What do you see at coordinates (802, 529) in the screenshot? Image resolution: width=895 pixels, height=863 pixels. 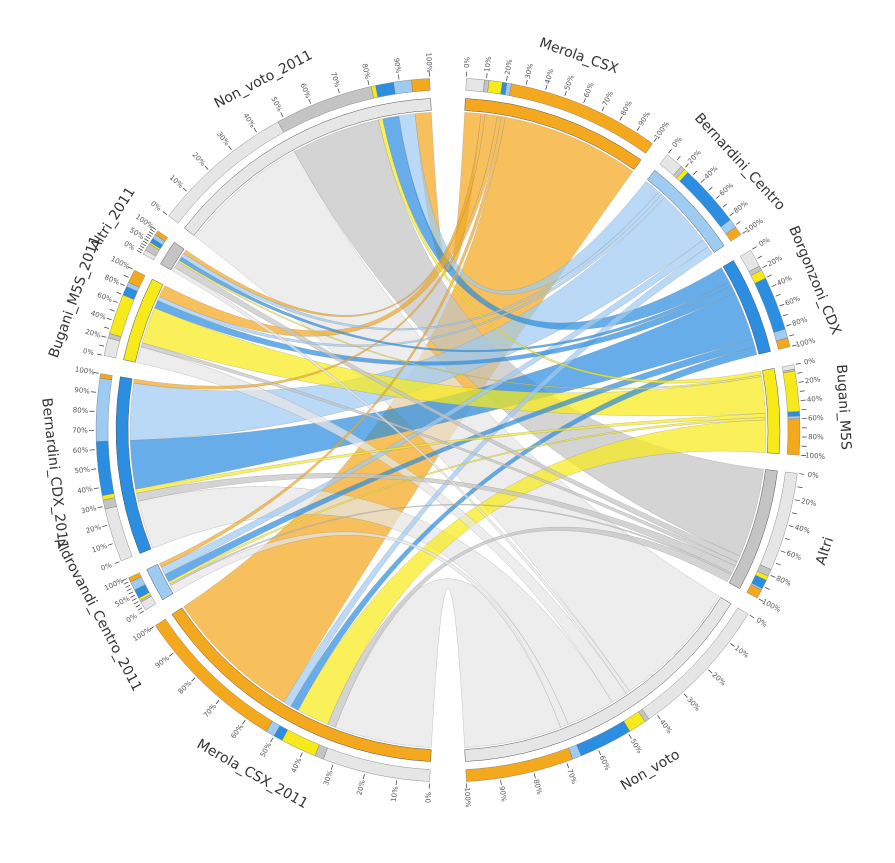 I see `percent-label: 40%` at bounding box center [802, 529].